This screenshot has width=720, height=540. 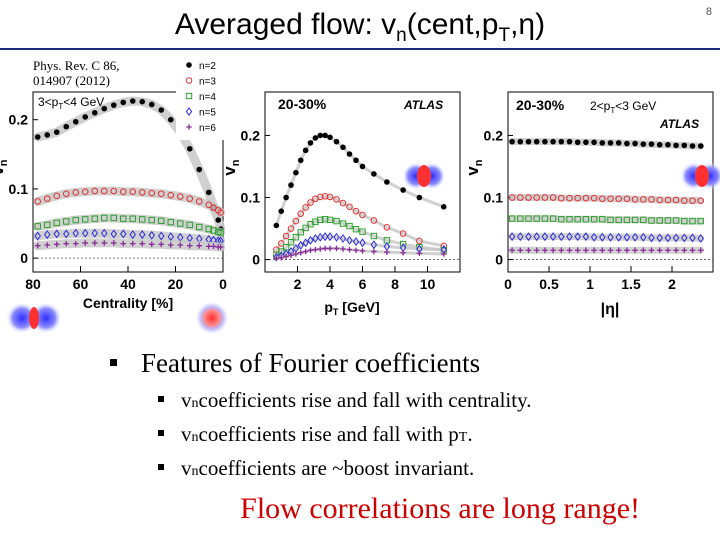 I want to click on y-tick-label: 0, so click(x=24, y=258).